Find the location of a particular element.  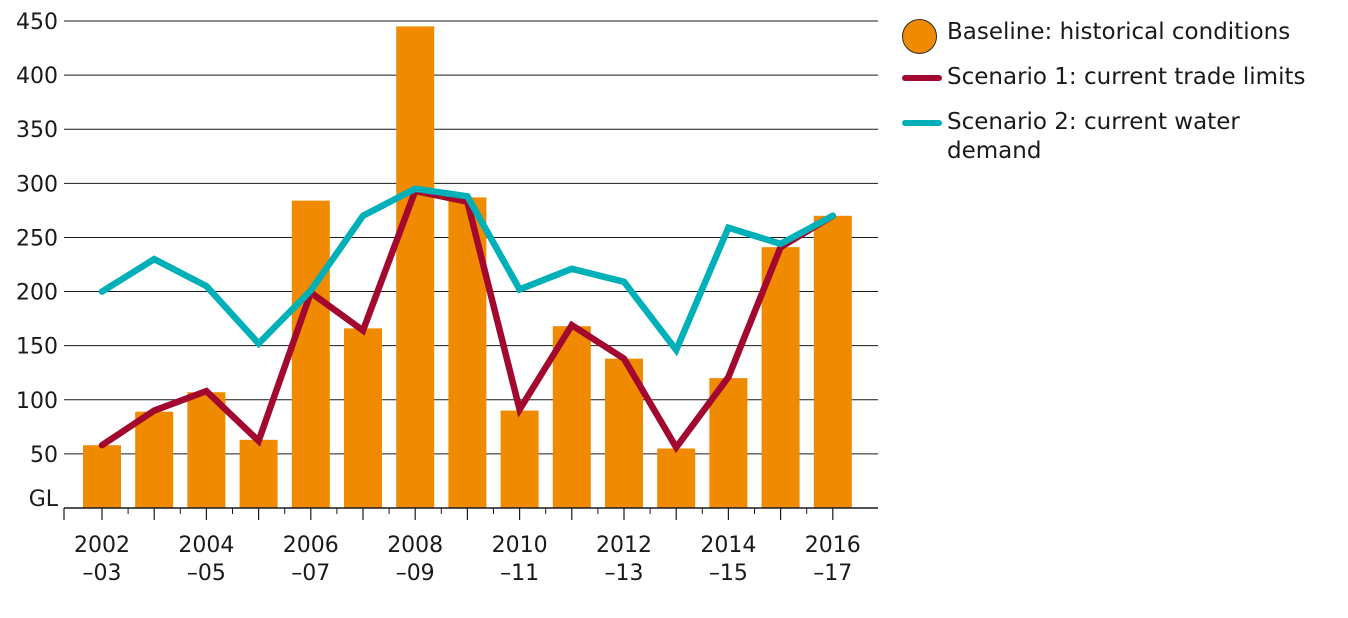

bar-2014–15 is located at coordinates (728, 443).